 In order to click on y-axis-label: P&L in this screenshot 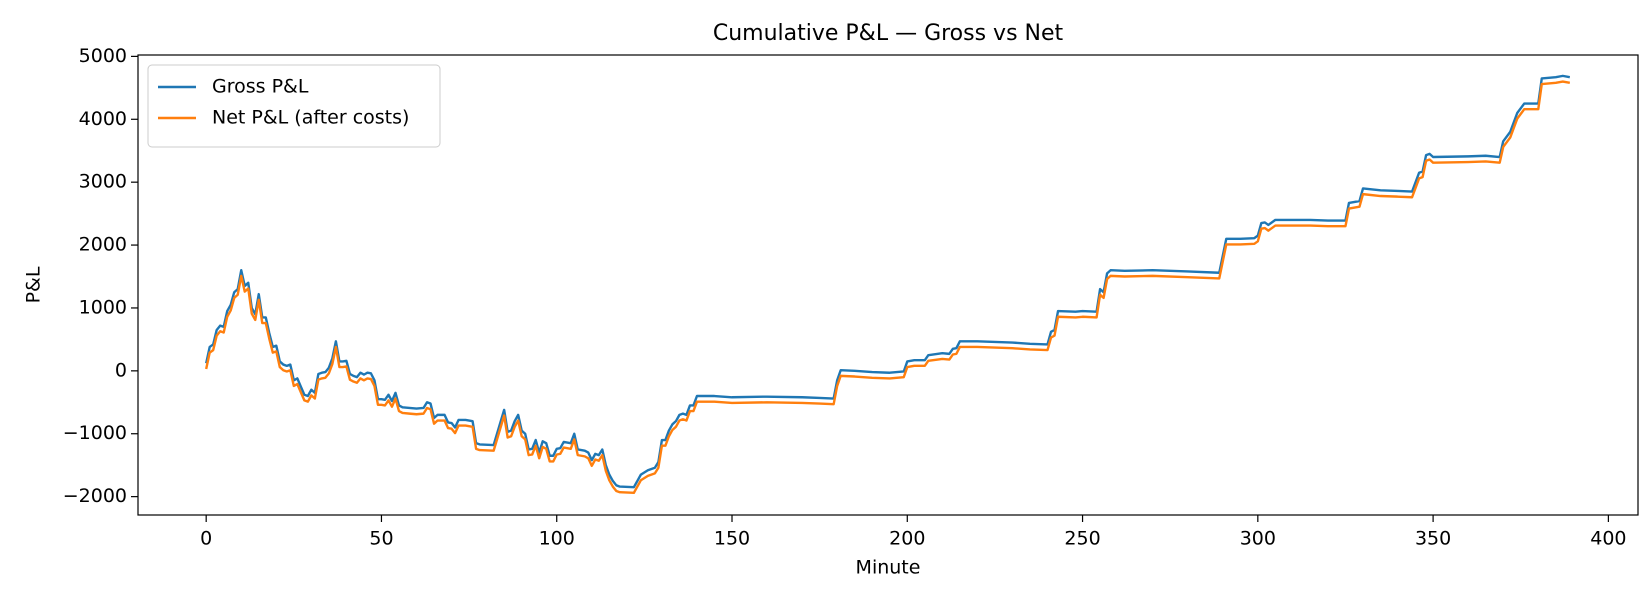, I will do `click(34, 284)`.